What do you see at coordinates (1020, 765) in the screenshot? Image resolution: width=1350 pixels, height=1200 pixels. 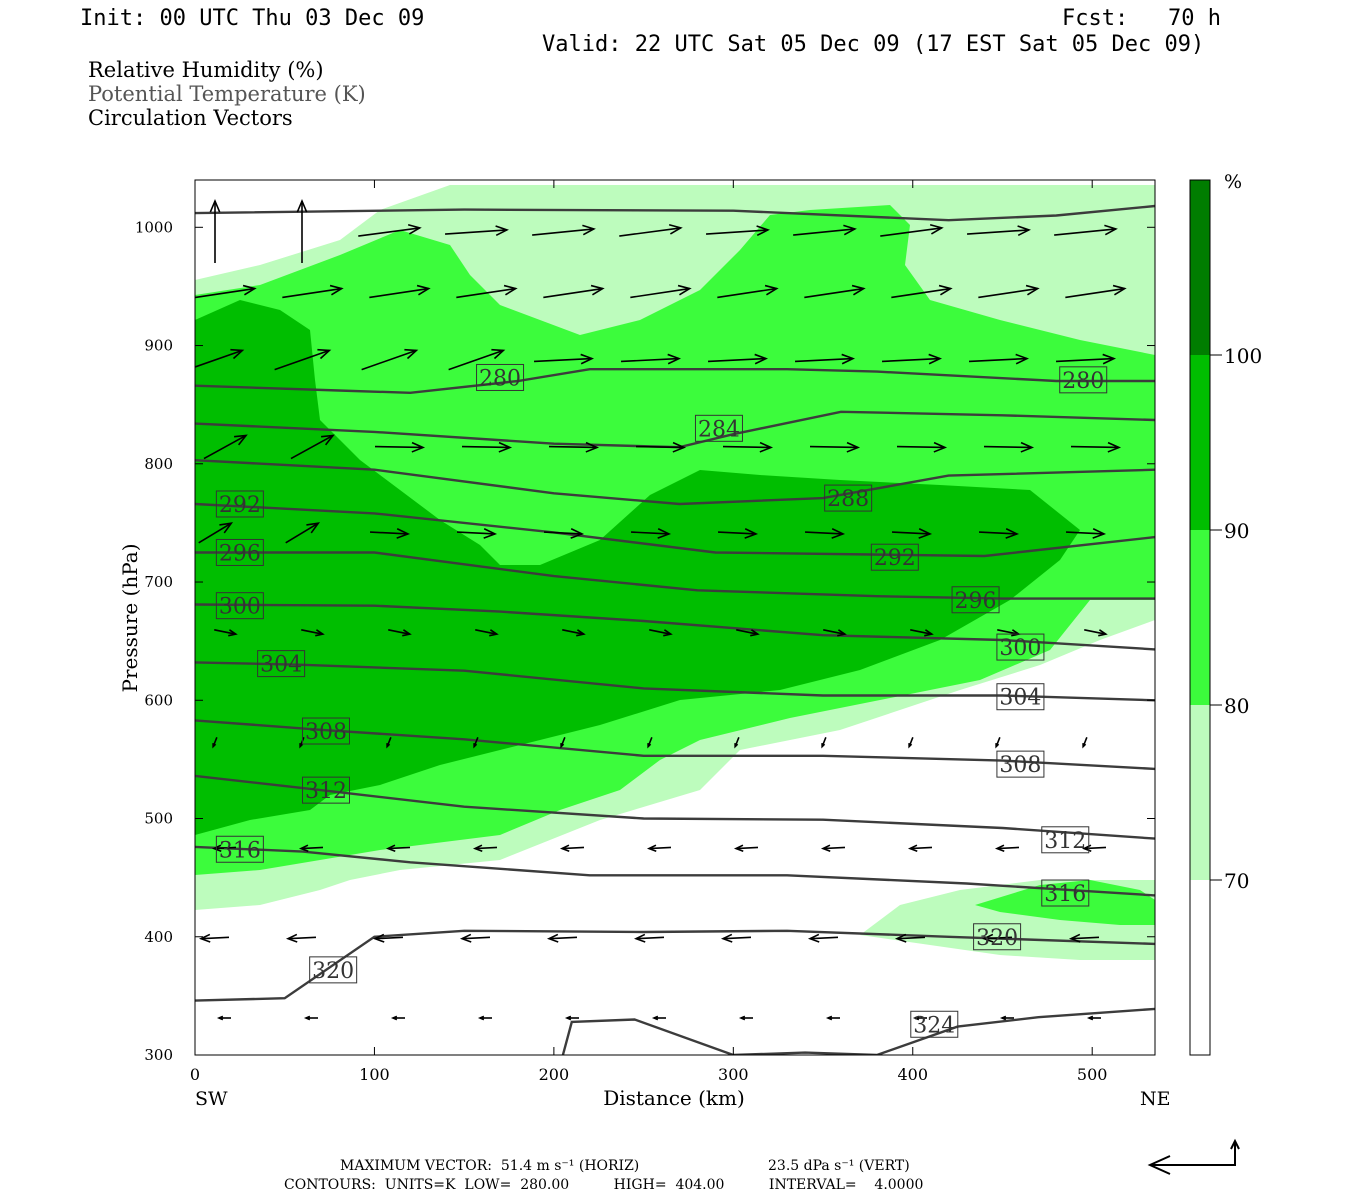 I see `theta-contour-label-text: 308` at bounding box center [1020, 765].